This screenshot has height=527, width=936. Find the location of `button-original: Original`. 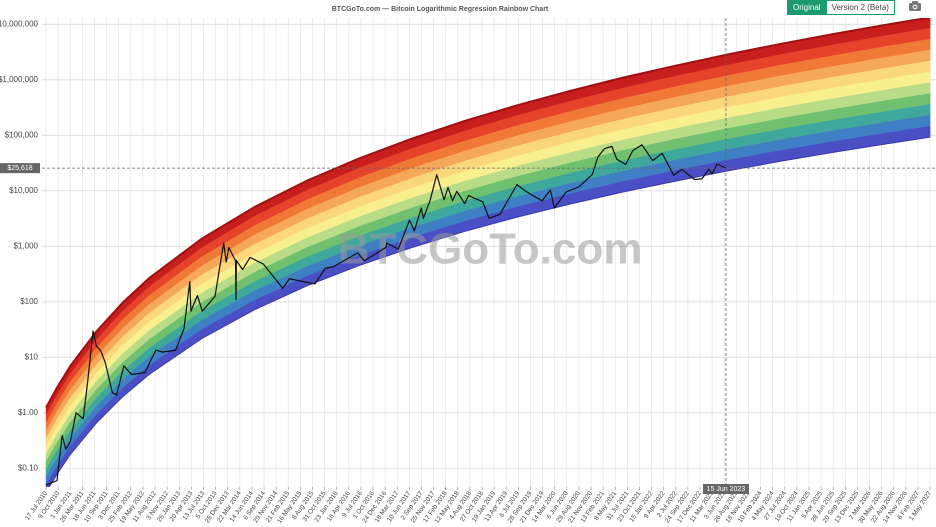

button-original: Original is located at coordinates (807, 7).